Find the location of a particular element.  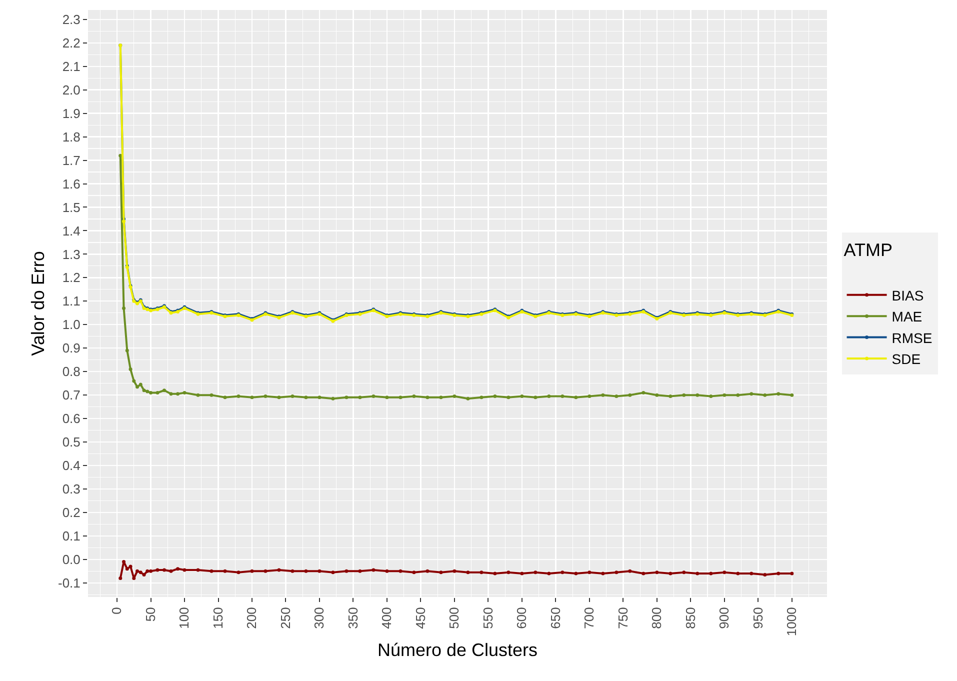

x-tick-label: 950 is located at coordinates (758, 618).